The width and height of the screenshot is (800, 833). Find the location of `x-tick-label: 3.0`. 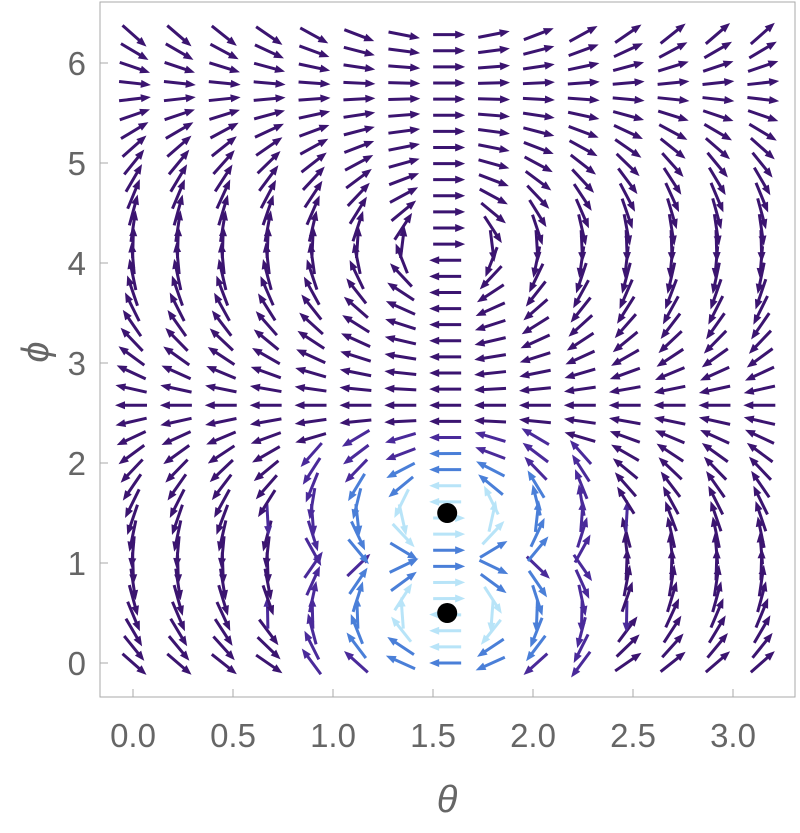

x-tick-label: 3.0 is located at coordinates (733, 735).